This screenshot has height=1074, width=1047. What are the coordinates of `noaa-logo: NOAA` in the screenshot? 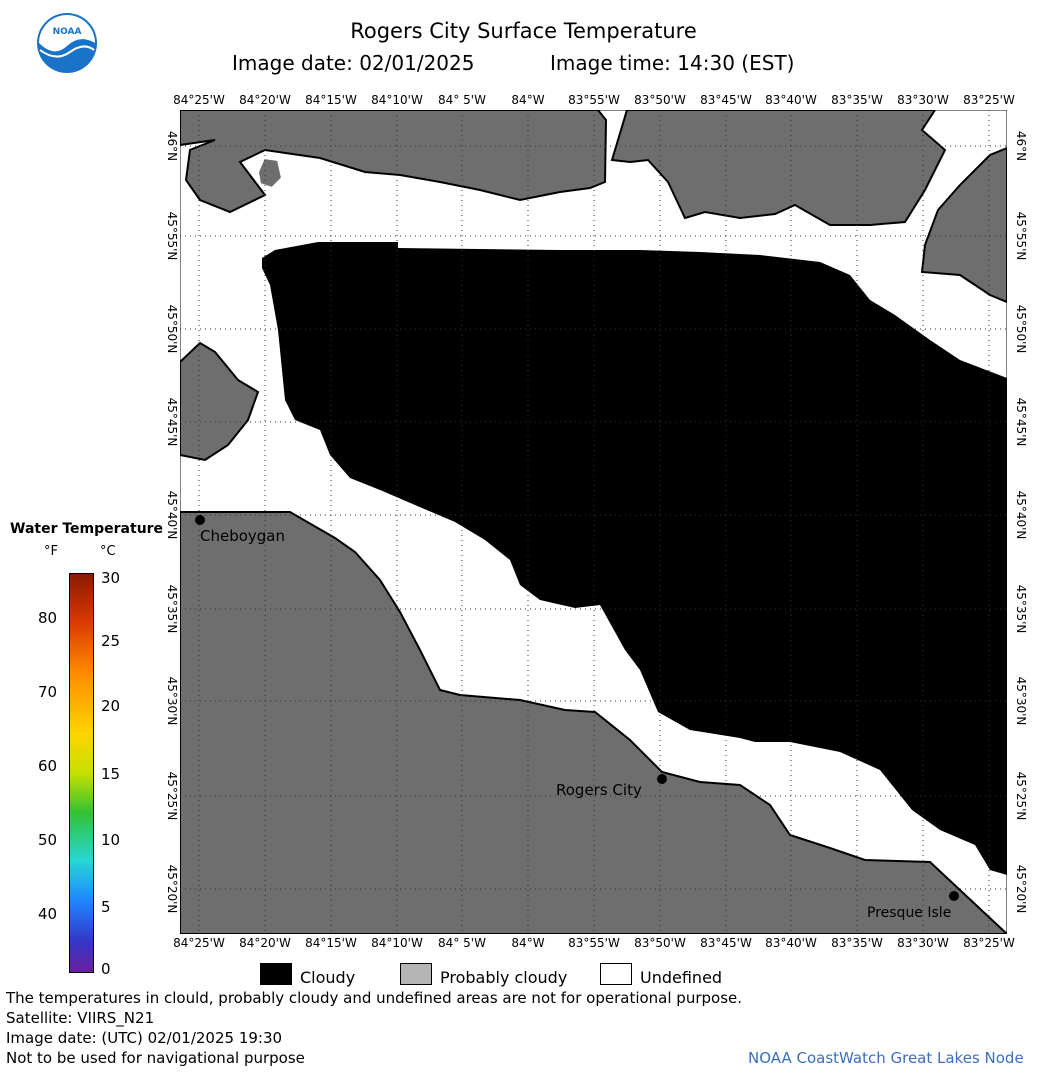 It's located at (67, 43).